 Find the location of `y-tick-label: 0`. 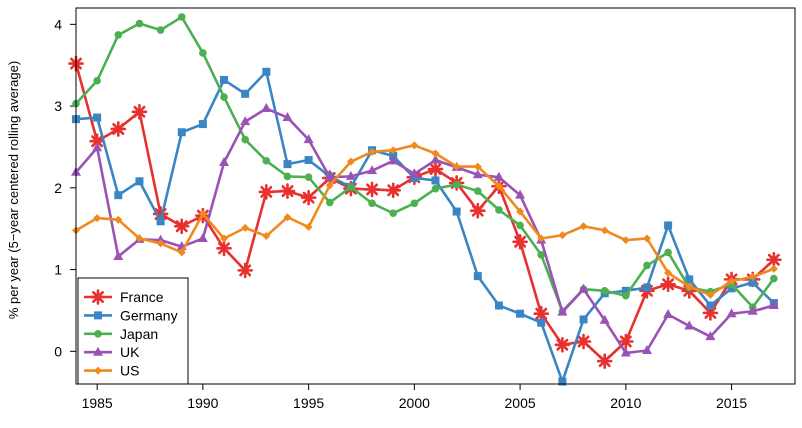

y-tick-label: 0 is located at coordinates (58, 351).